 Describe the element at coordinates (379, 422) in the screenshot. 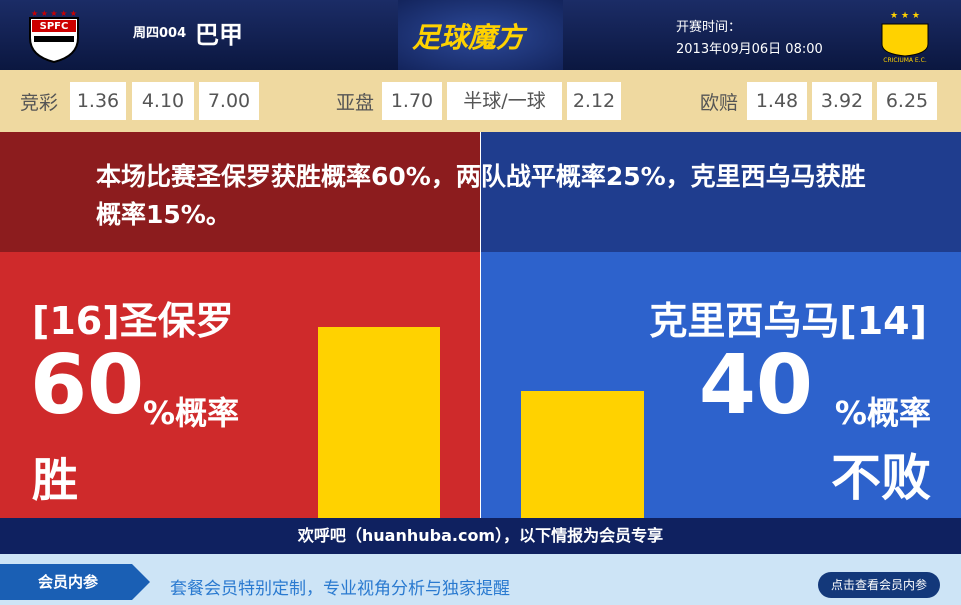

I see `home-bar` at that location.